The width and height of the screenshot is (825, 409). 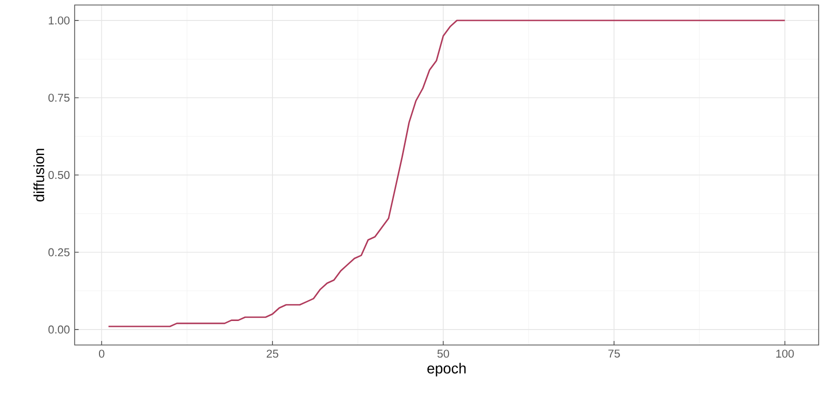 What do you see at coordinates (272, 354) in the screenshot?
I see `x-tick-label: 25` at bounding box center [272, 354].